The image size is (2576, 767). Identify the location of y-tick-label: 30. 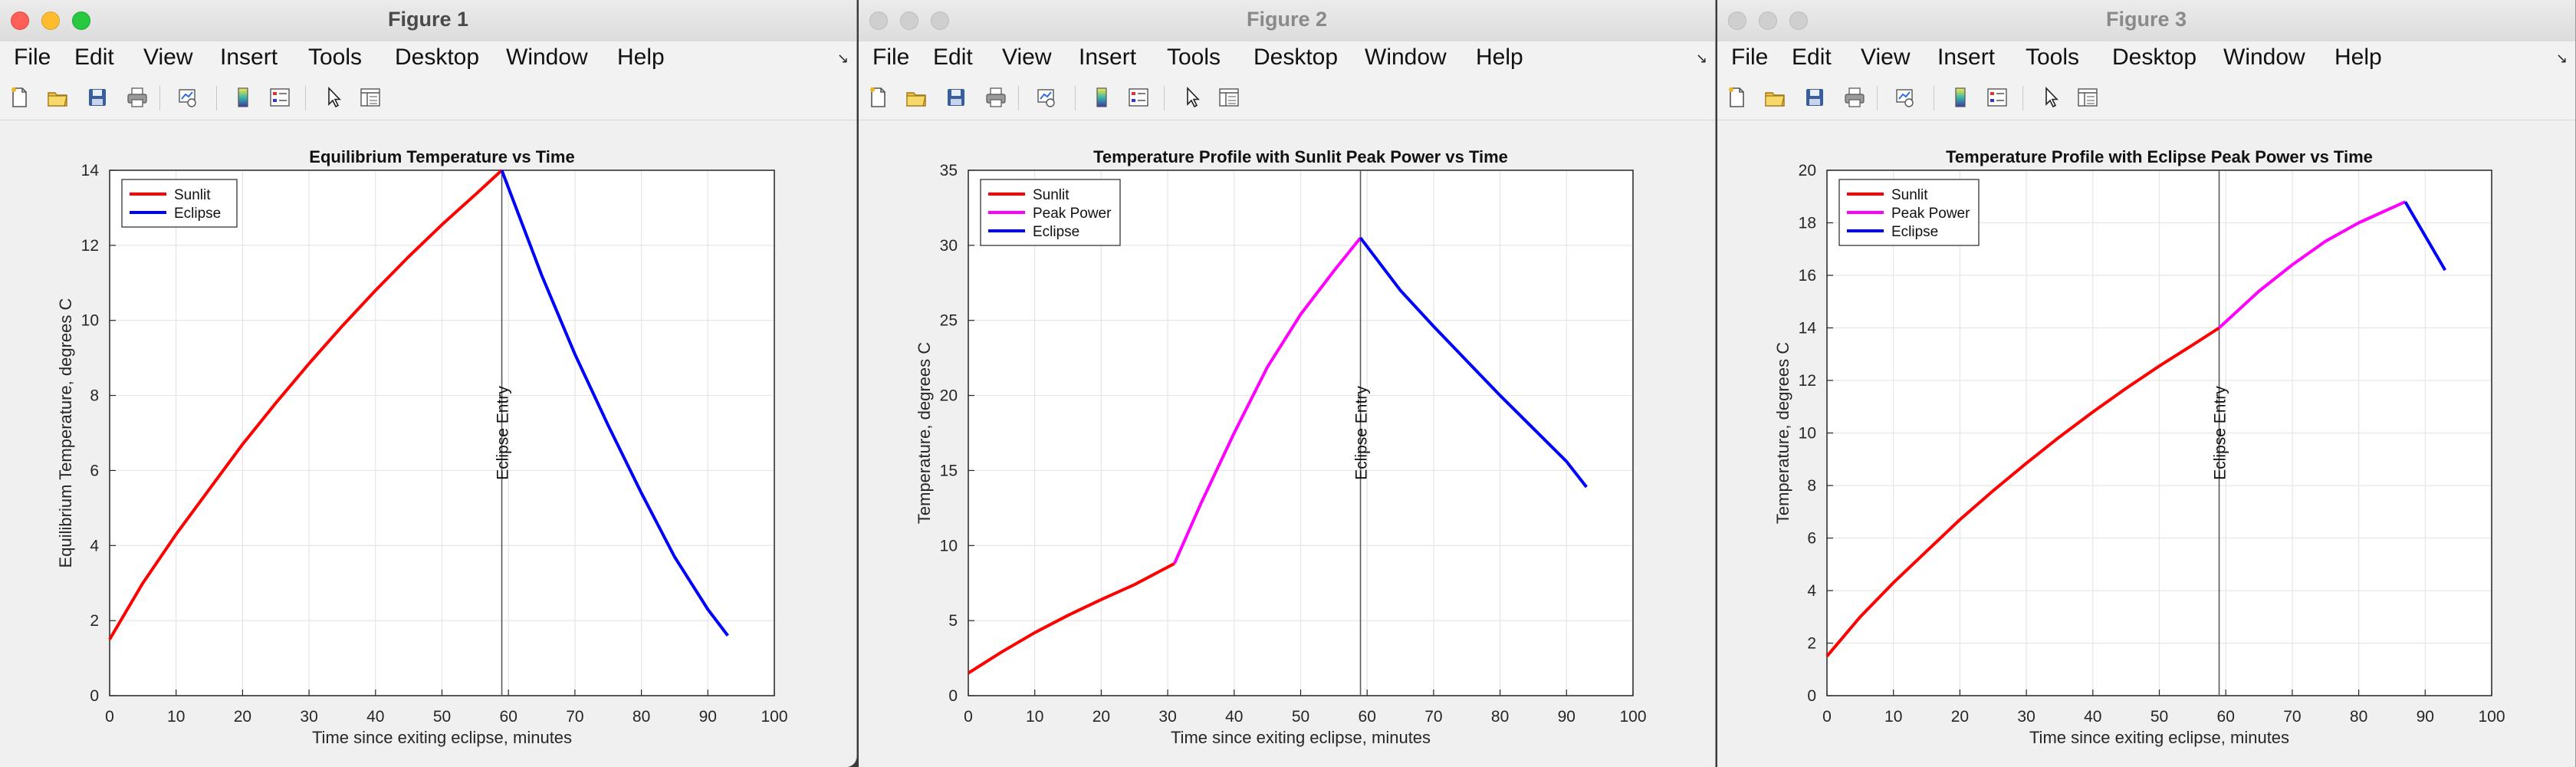
(949, 246).